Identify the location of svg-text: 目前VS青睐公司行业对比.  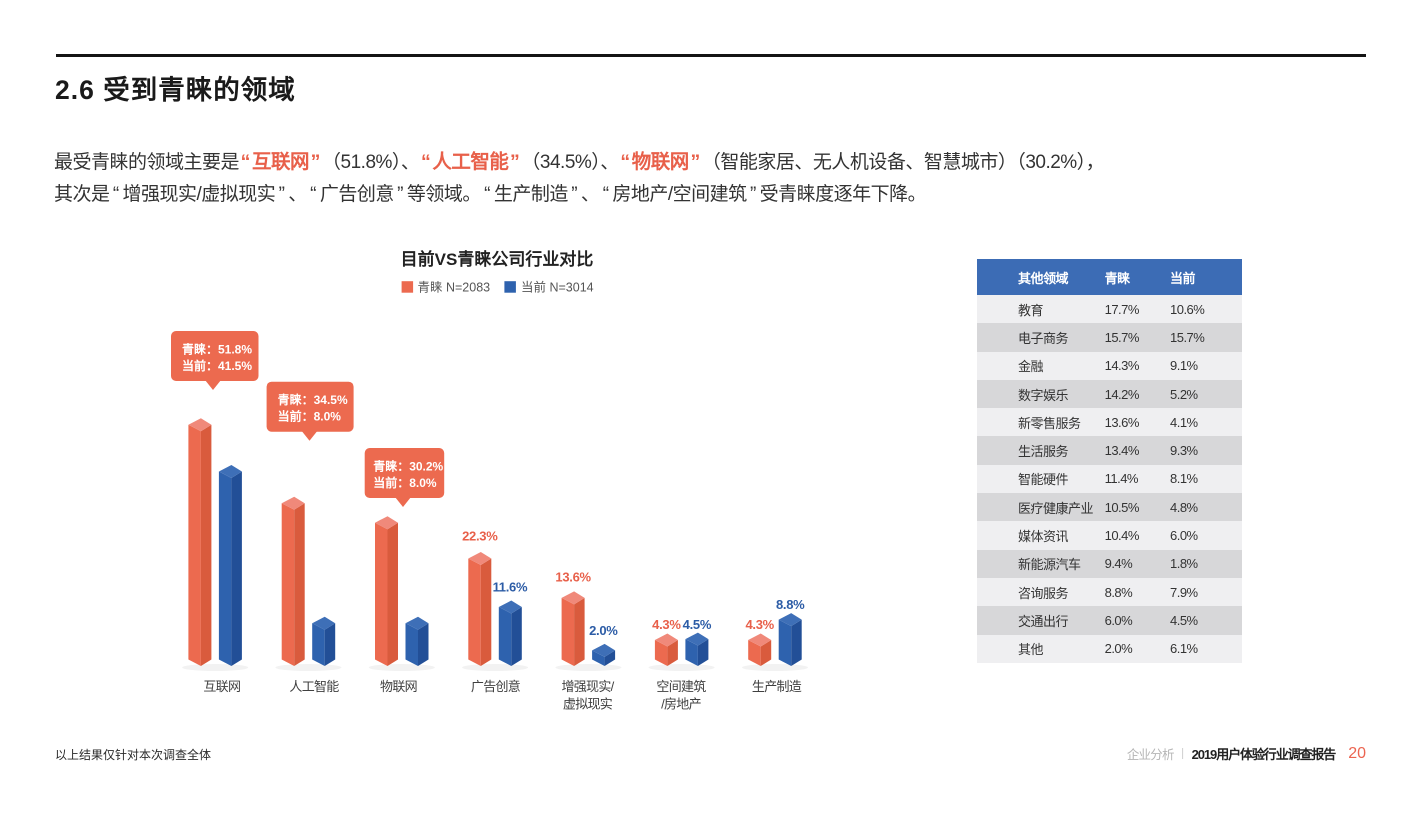
(497, 259).